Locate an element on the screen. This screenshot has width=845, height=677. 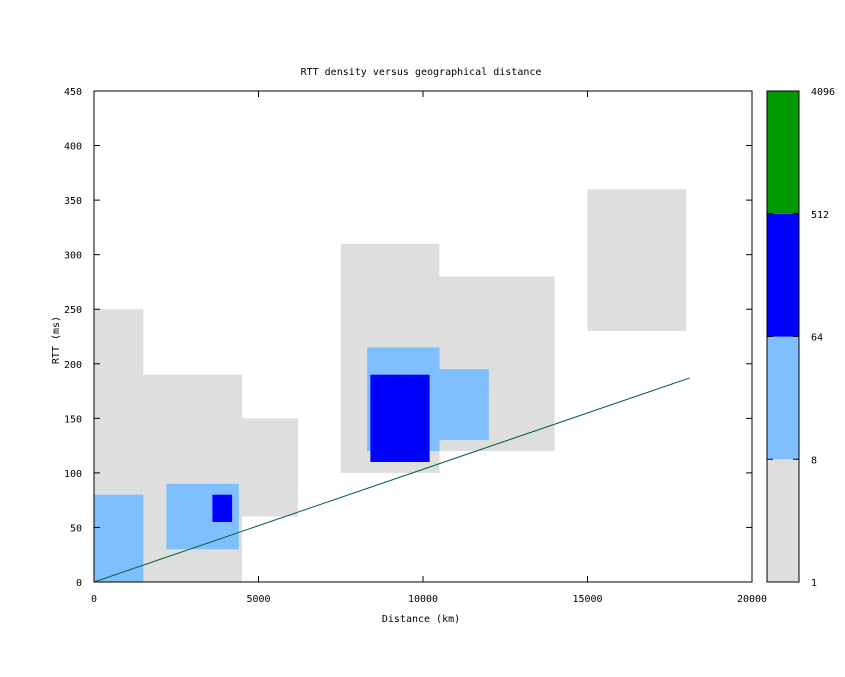
x-tick-label: 5000 is located at coordinates (258, 599).